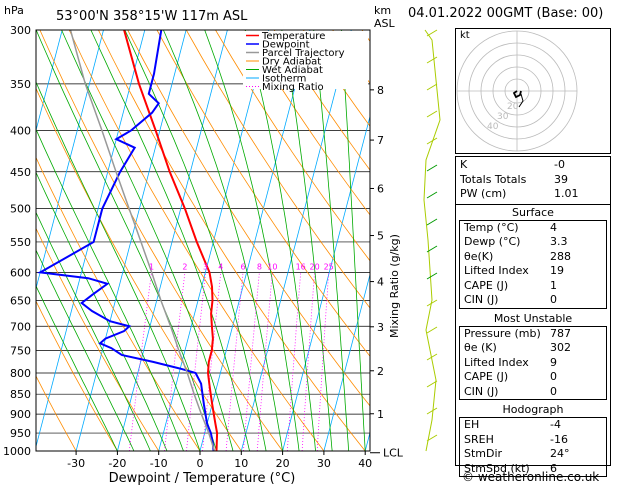 The height and width of the screenshot is (486, 629). Describe the element at coordinates (292, 70) in the screenshot. I see `legend-wet-adiabat: Wet Adiabat` at that location.